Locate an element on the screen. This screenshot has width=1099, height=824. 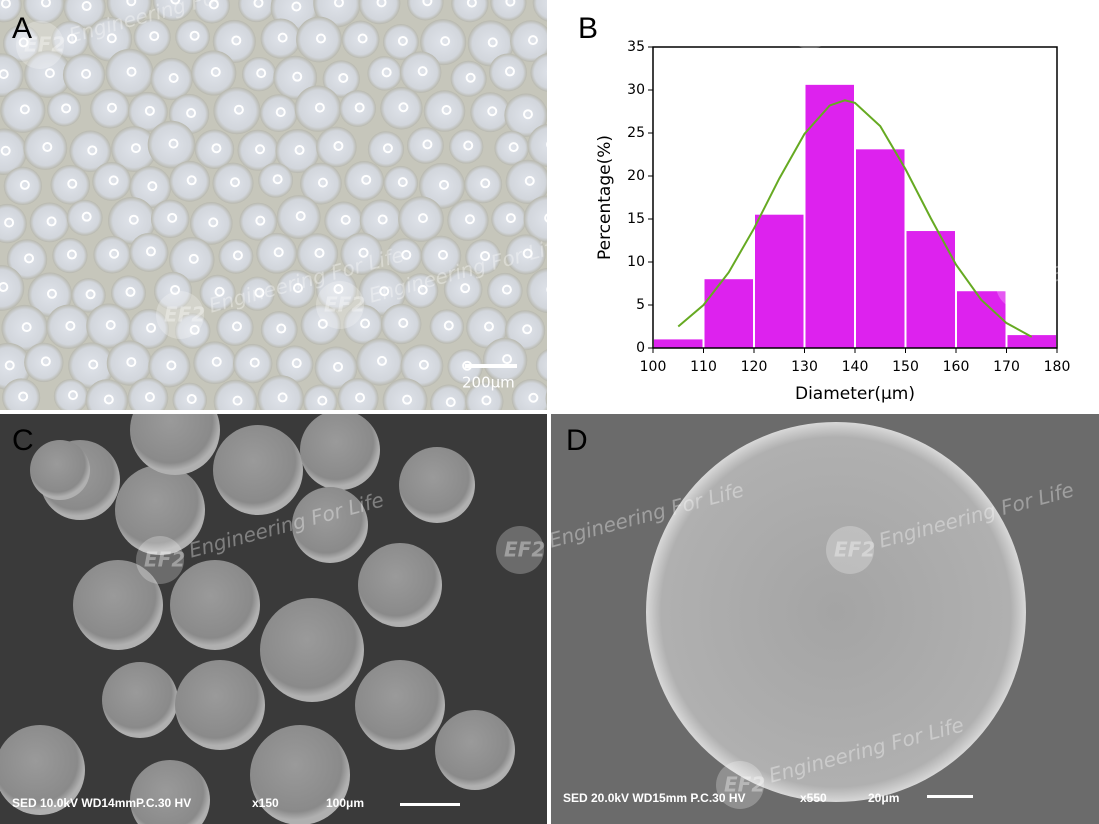
y-tick-label: 10 is located at coordinates (636, 262).